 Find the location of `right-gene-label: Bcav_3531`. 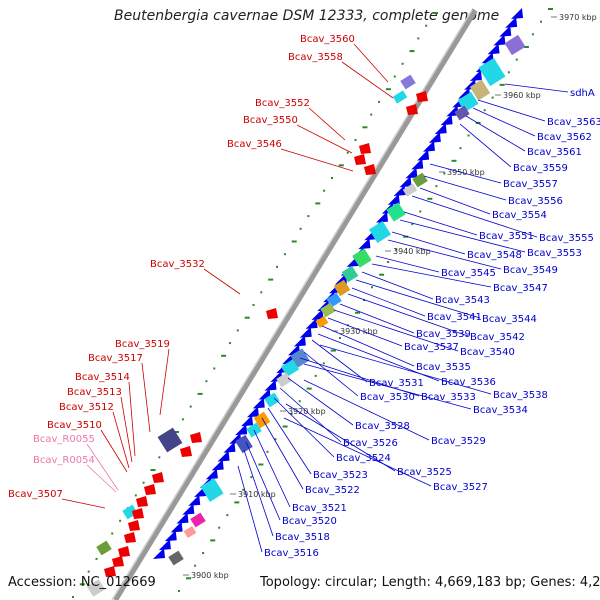

right-gene-label: Bcav_3531 is located at coordinates (396, 383).